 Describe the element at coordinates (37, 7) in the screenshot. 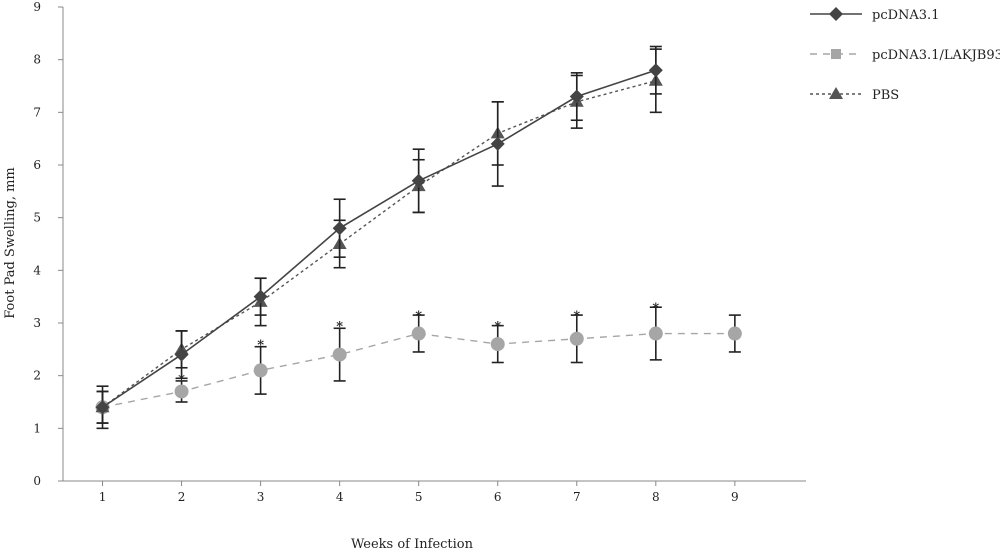

I see `y-tick-label: 9` at that location.